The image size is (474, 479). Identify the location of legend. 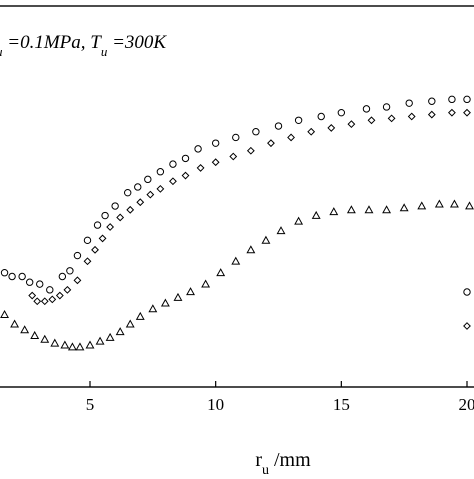
(467, 309).